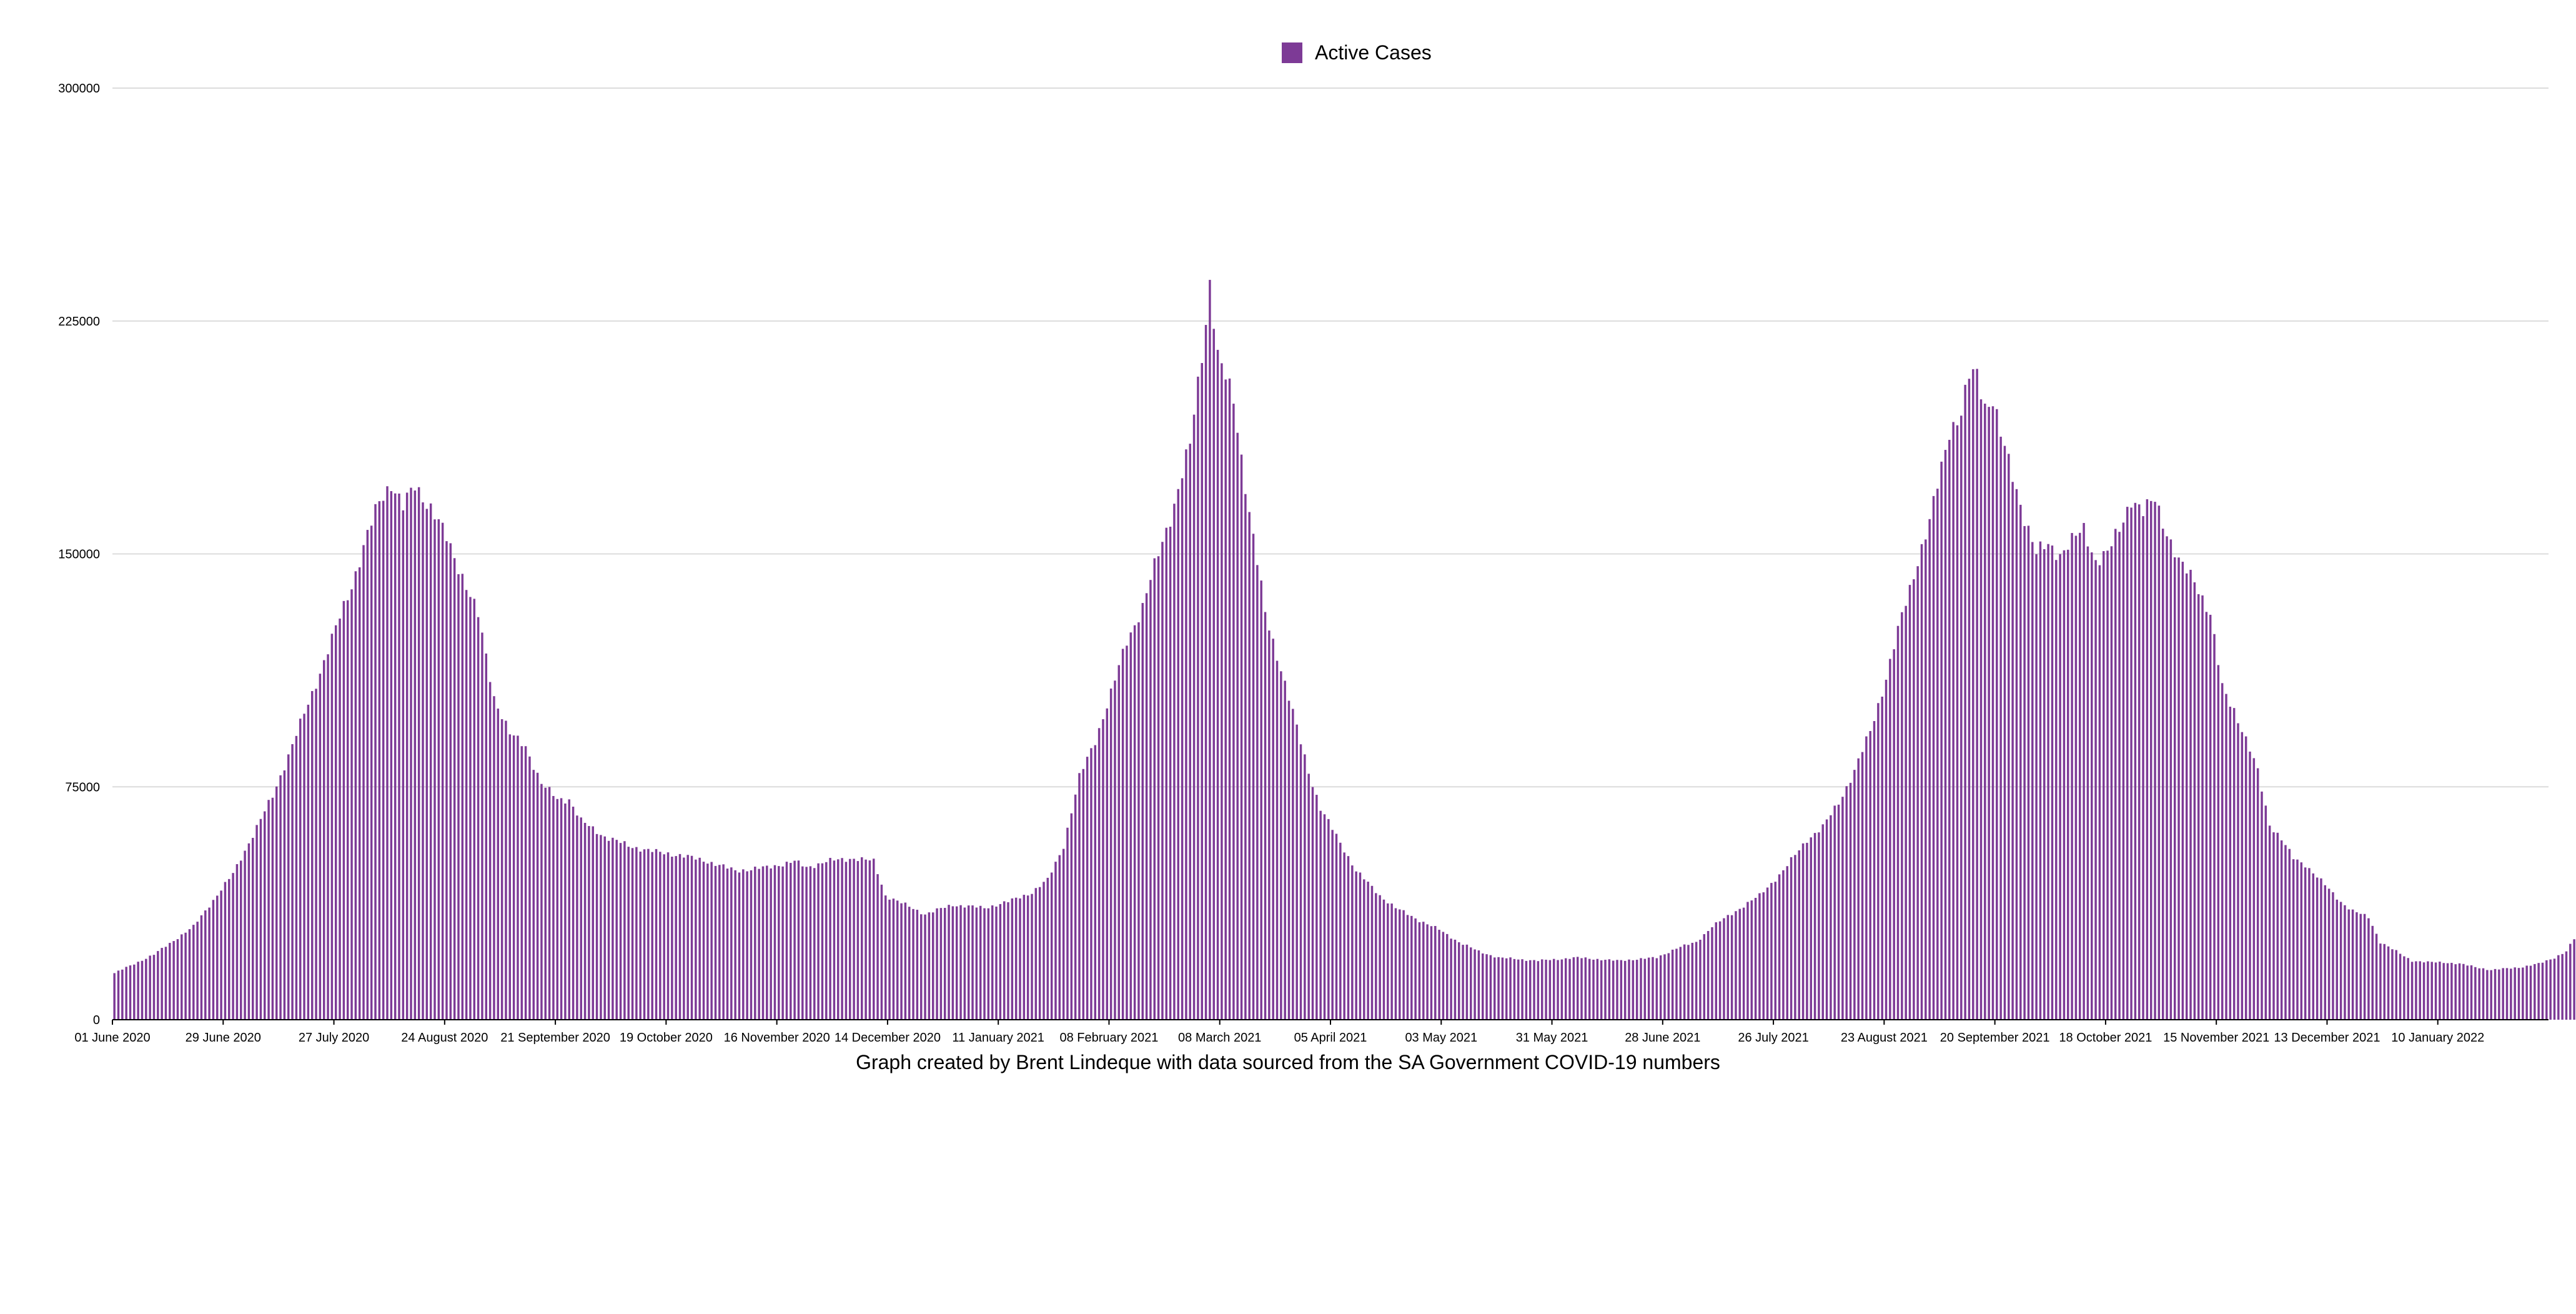  Describe the element at coordinates (555, 1038) in the screenshot. I see `x-tick-label: 21 September 2020` at that location.